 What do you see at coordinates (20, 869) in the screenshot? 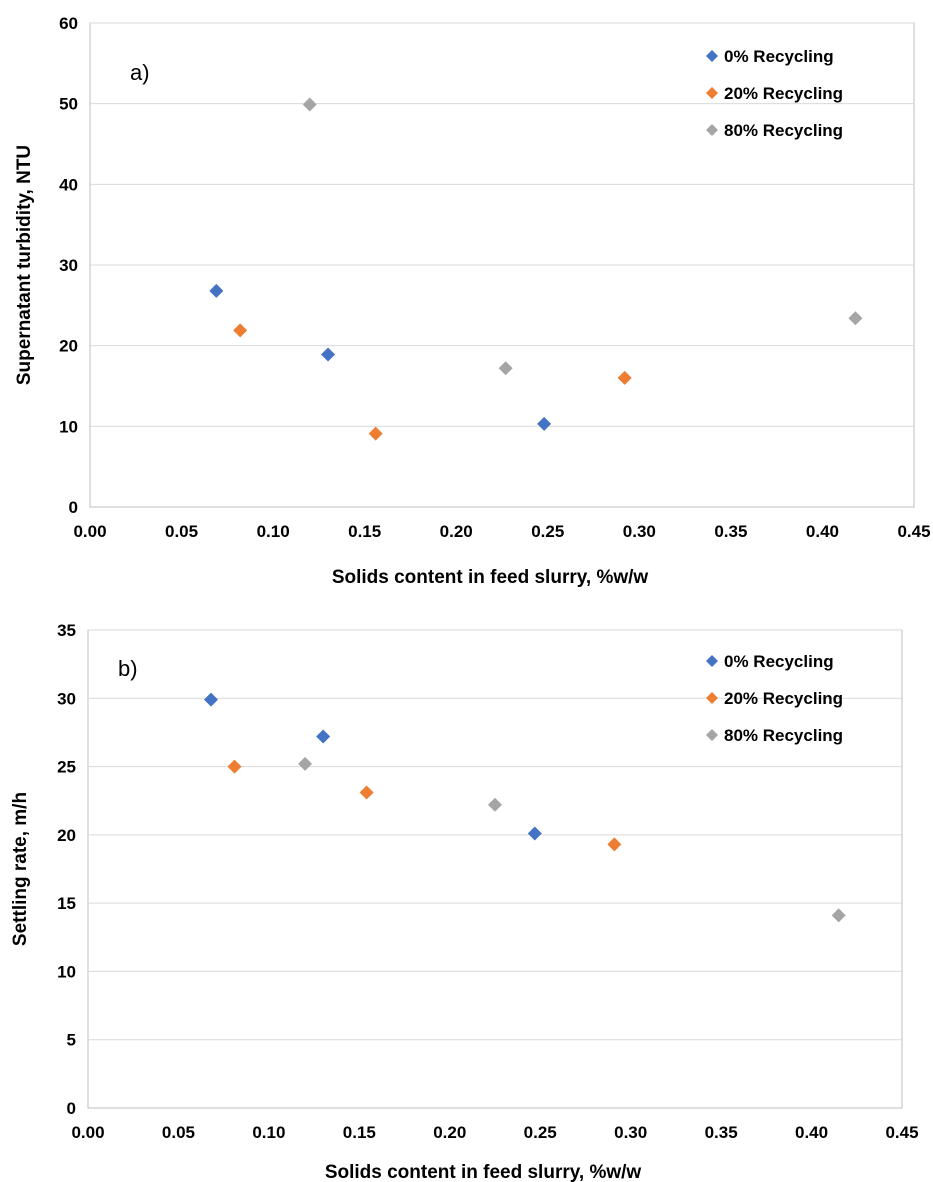
I see `y-axis-title: Settling rate, m/h` at bounding box center [20, 869].